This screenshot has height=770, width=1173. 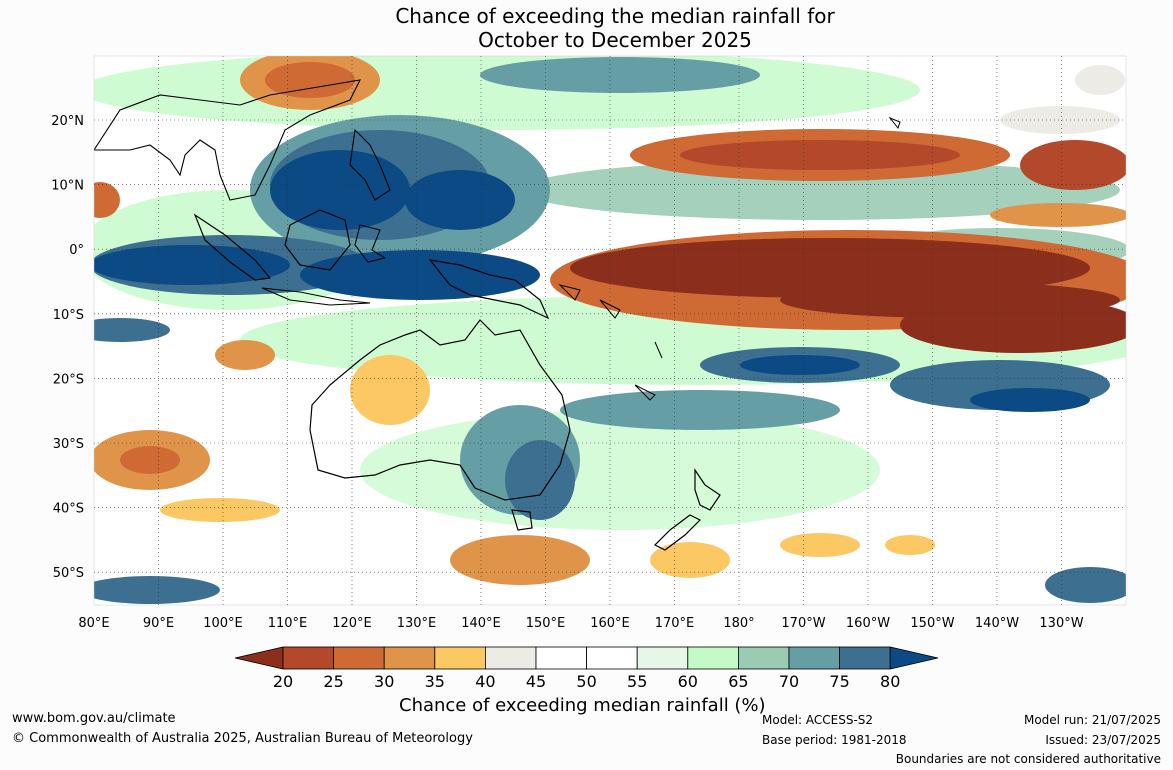 I want to click on longitude-label: 130°E, so click(x=417, y=623).